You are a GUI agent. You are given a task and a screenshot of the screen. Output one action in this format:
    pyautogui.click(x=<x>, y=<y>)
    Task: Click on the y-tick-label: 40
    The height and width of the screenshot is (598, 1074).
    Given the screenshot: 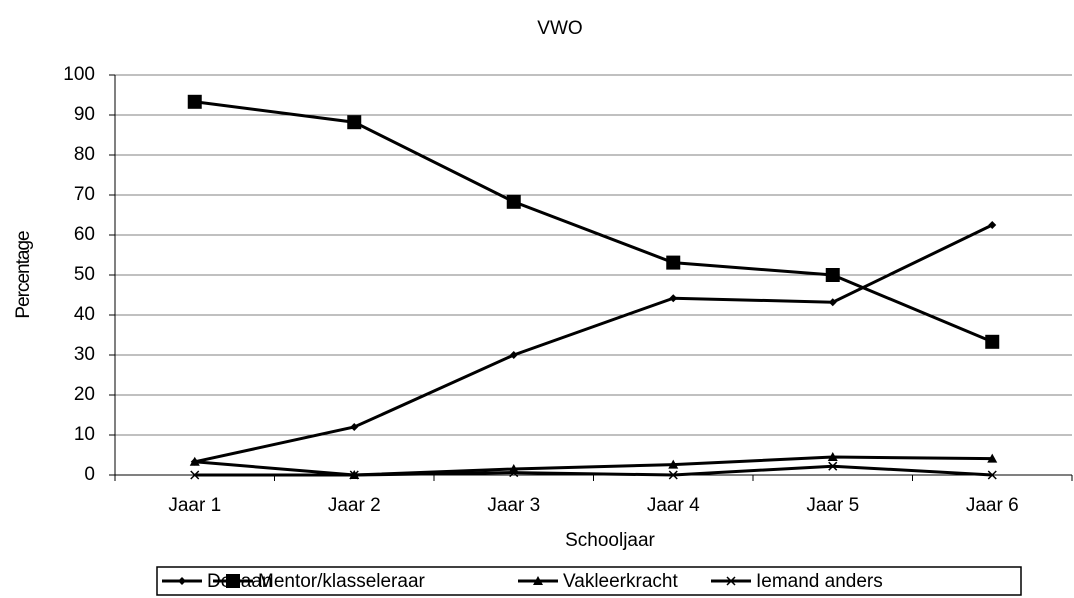 What is the action you would take?
    pyautogui.click(x=84, y=314)
    